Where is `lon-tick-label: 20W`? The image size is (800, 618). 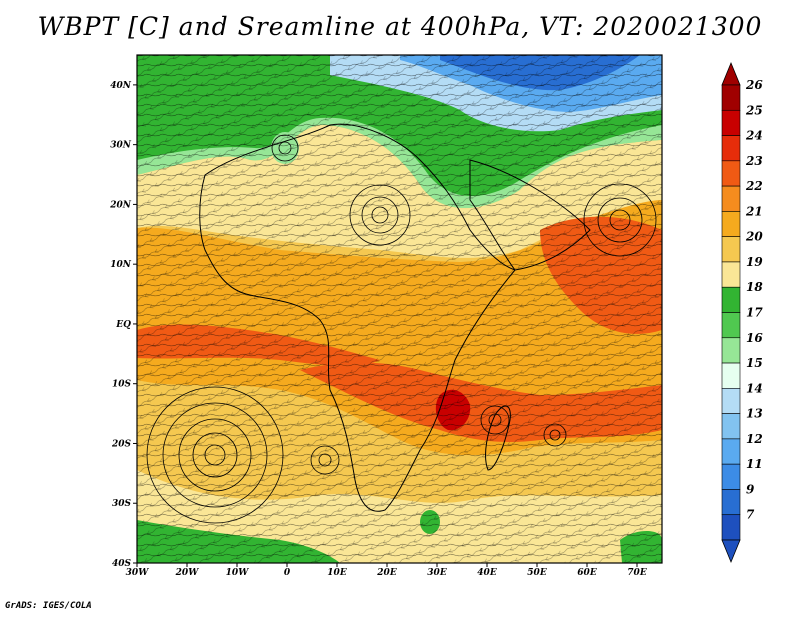 lon-tick-label: 20W is located at coordinates (187, 573).